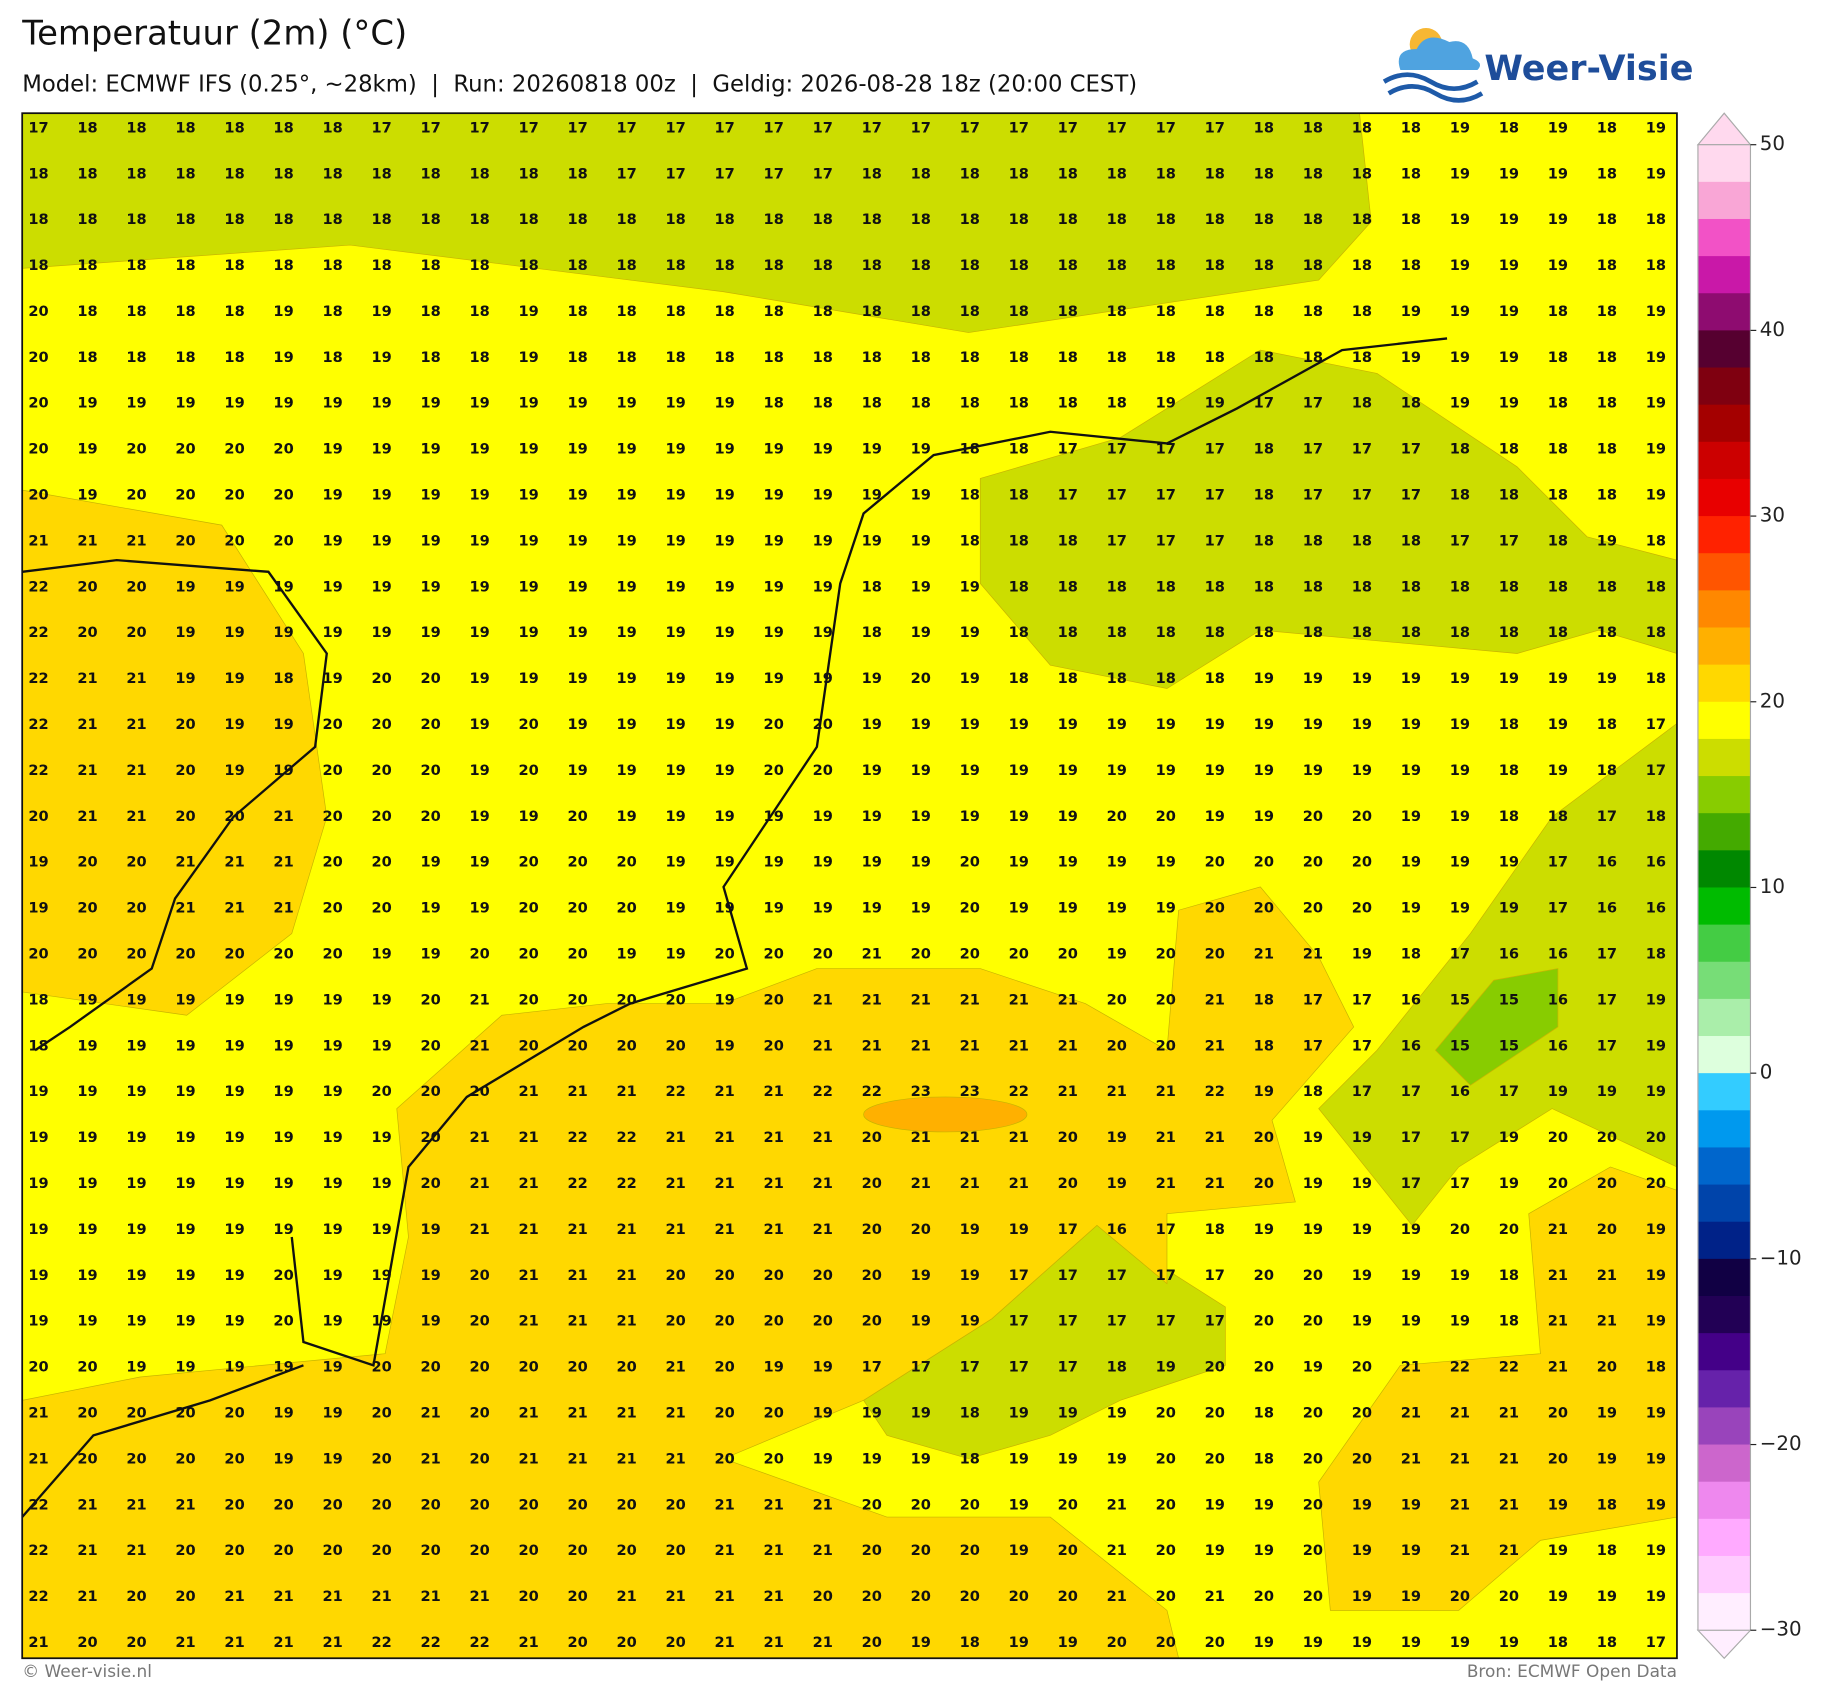 This screenshot has height=1681, width=1824. I want to click on footer-source: Bron: ECMWF Open Data, so click(1572, 1671).